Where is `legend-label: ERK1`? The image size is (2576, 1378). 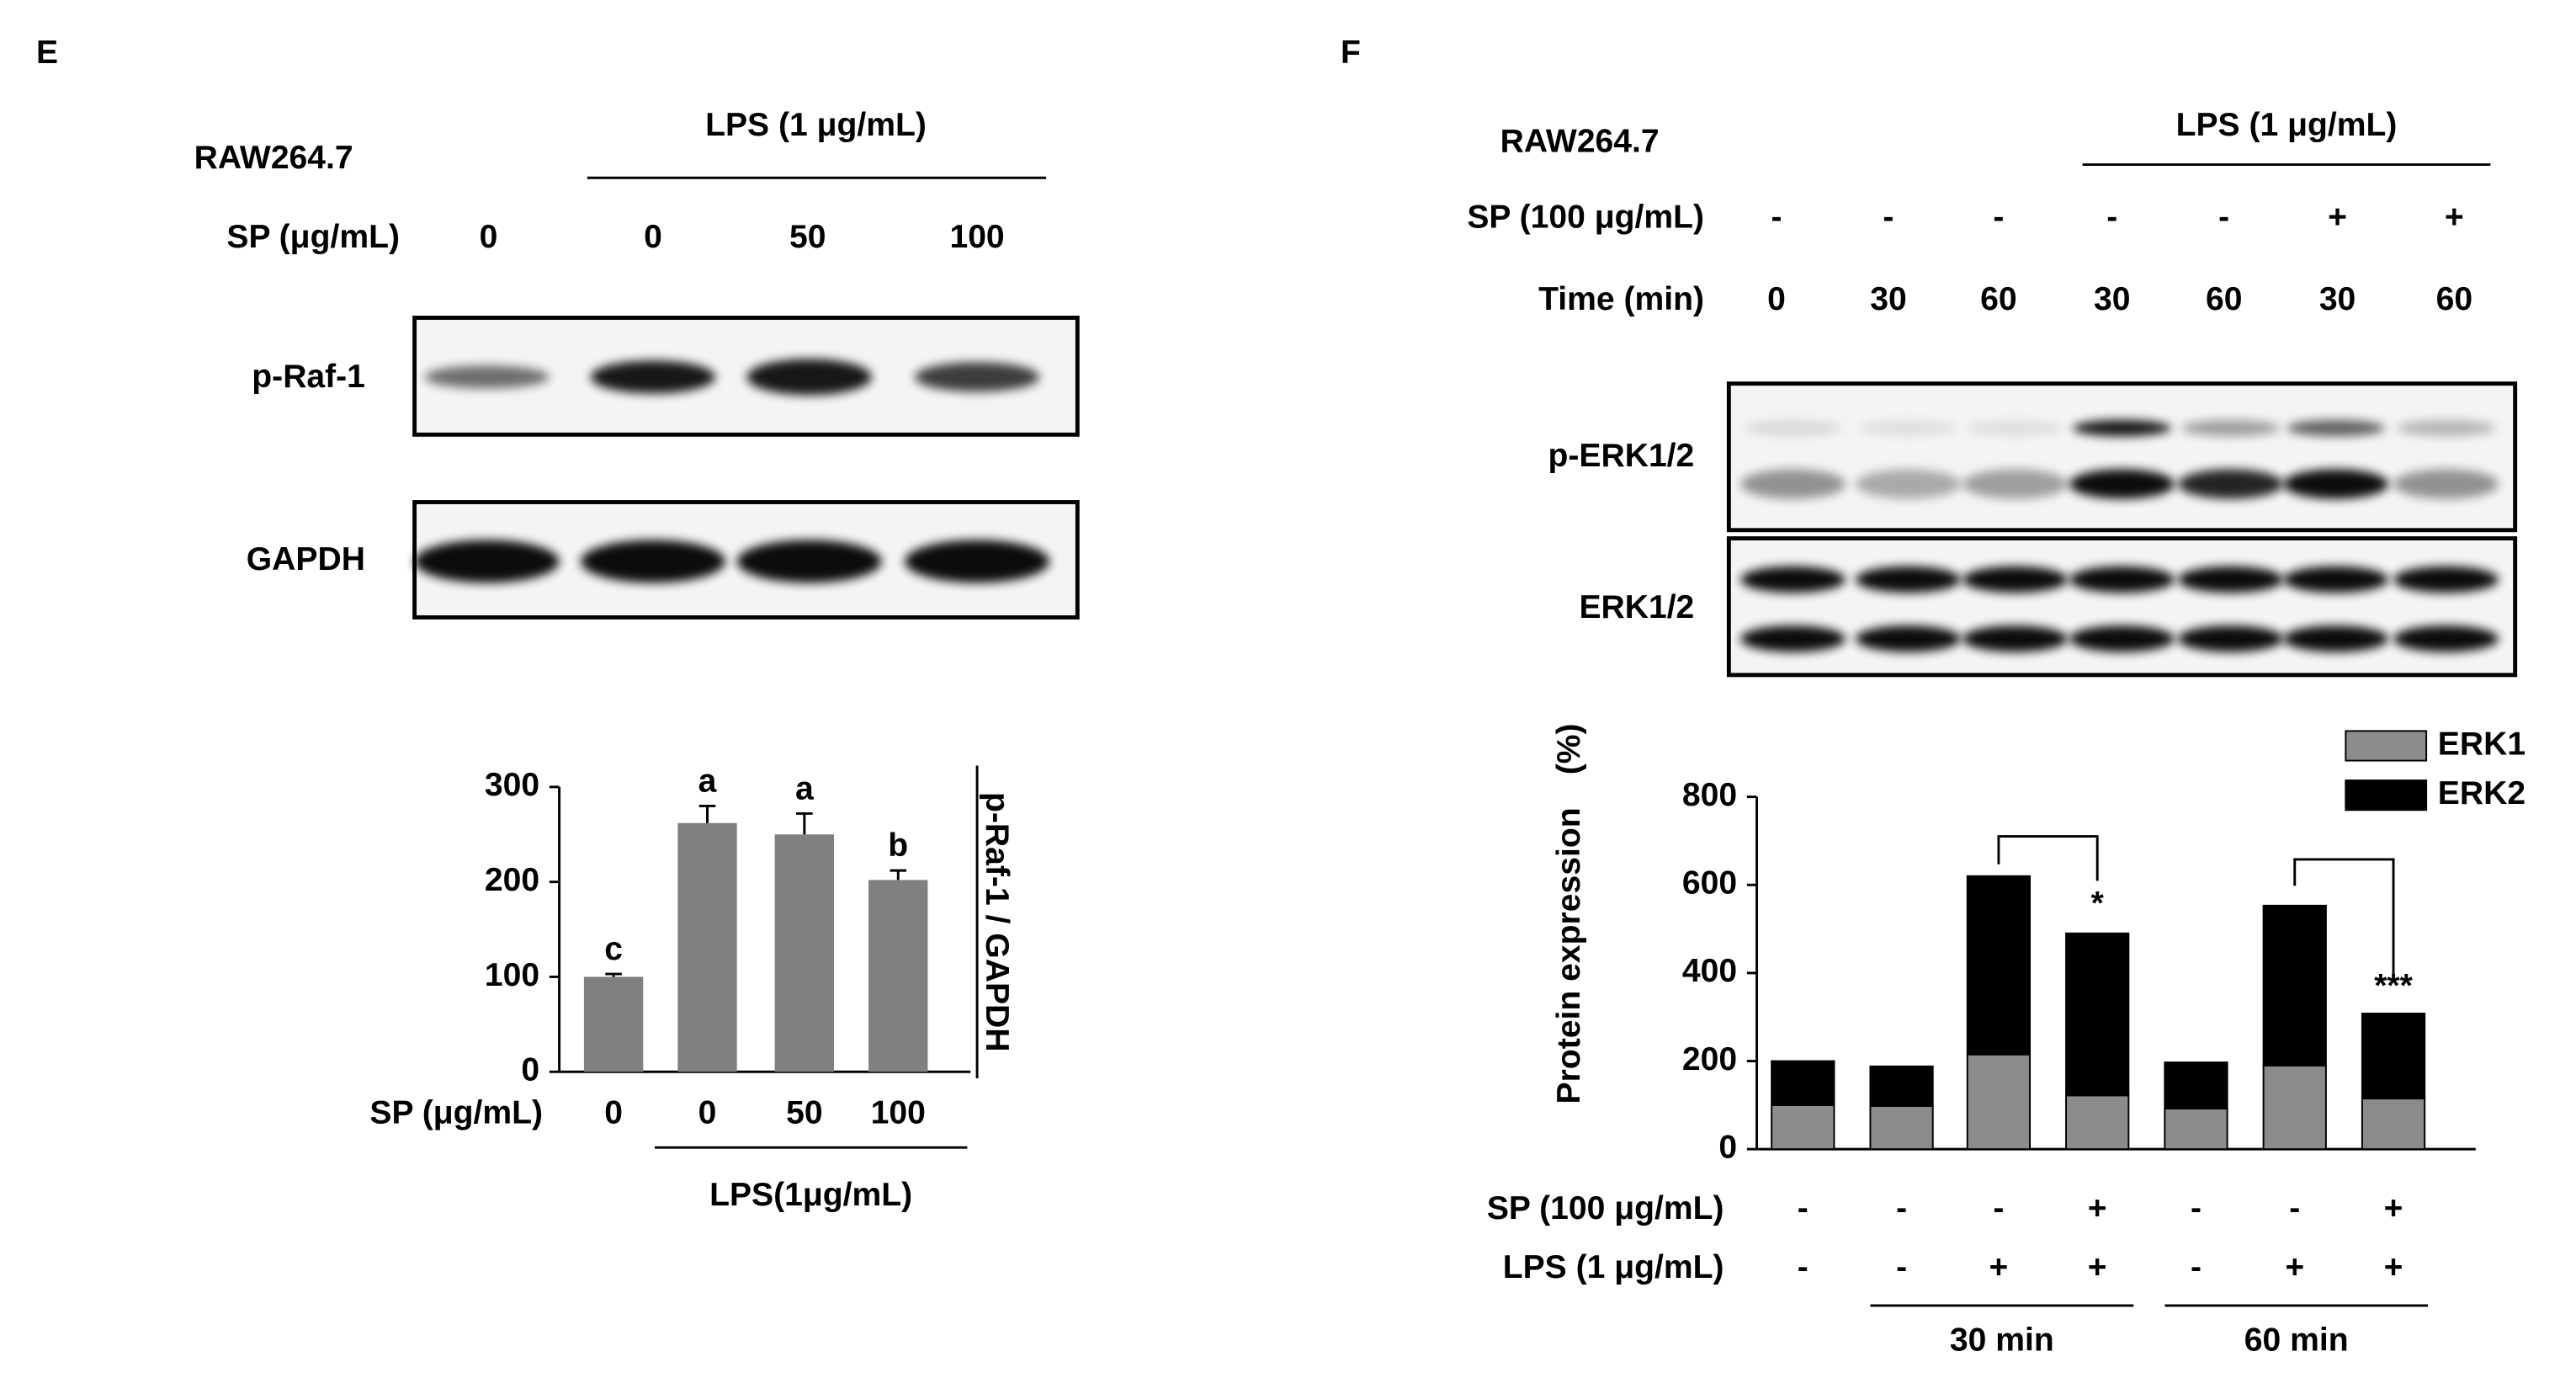
legend-label: ERK1 is located at coordinates (2482, 744).